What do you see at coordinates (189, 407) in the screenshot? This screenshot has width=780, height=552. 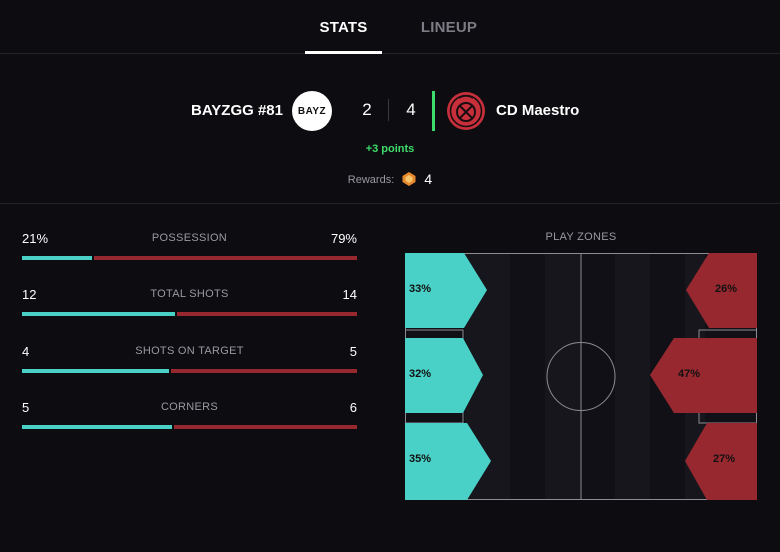 I see `stat-label: CORNERS` at bounding box center [189, 407].